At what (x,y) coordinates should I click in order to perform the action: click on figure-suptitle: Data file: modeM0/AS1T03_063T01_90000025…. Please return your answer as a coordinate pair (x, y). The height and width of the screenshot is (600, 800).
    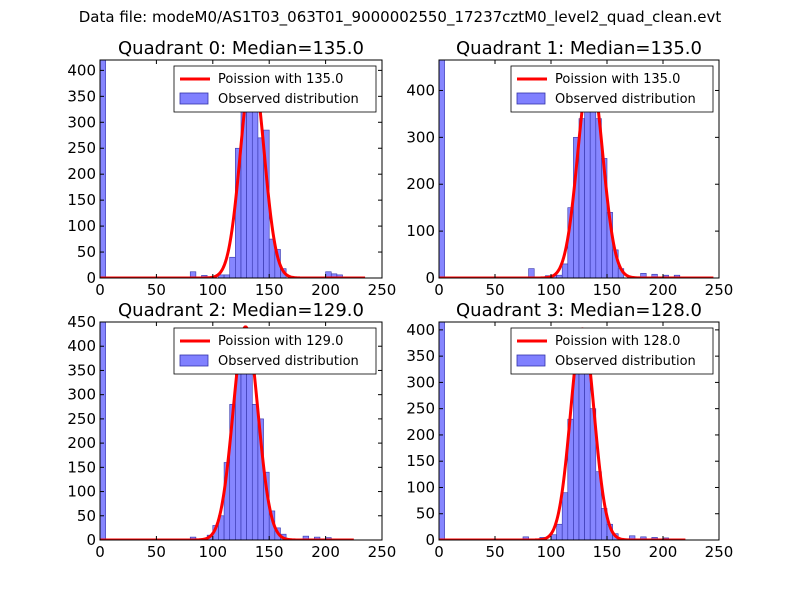
    Looking at the image, I should click on (400, 17).